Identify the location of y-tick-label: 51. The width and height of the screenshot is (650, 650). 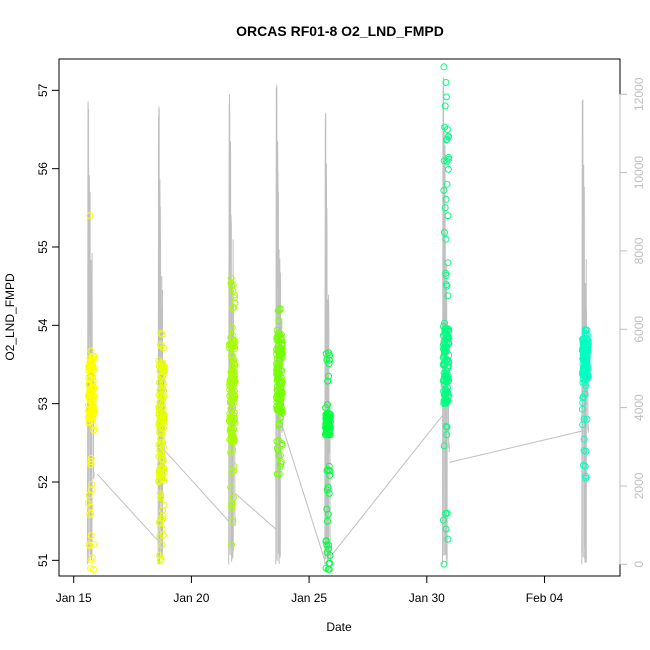
(43, 560).